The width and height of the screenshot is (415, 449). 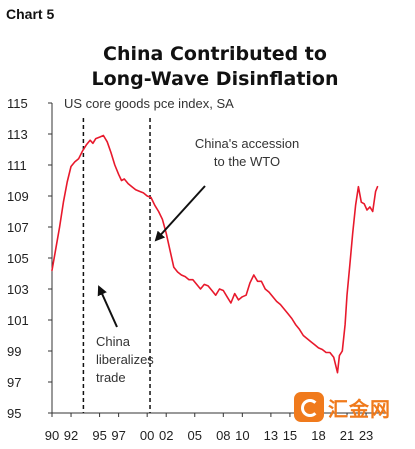 I want to click on y-tick-label: 97, so click(x=14, y=382).